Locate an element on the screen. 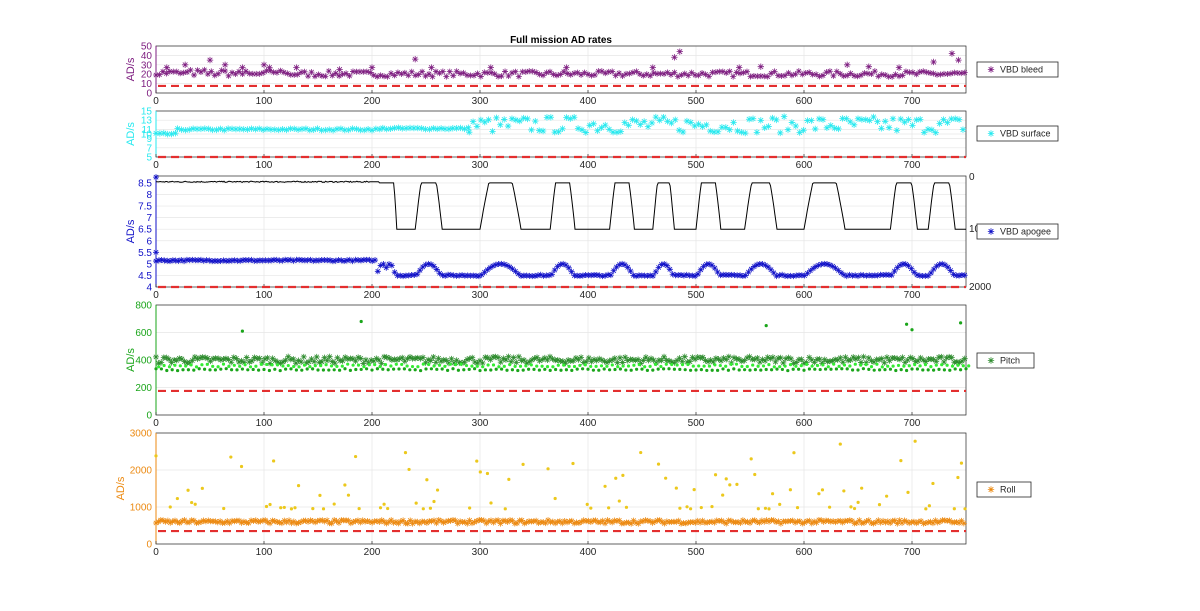  legend-label: Roll is located at coordinates (1008, 490).